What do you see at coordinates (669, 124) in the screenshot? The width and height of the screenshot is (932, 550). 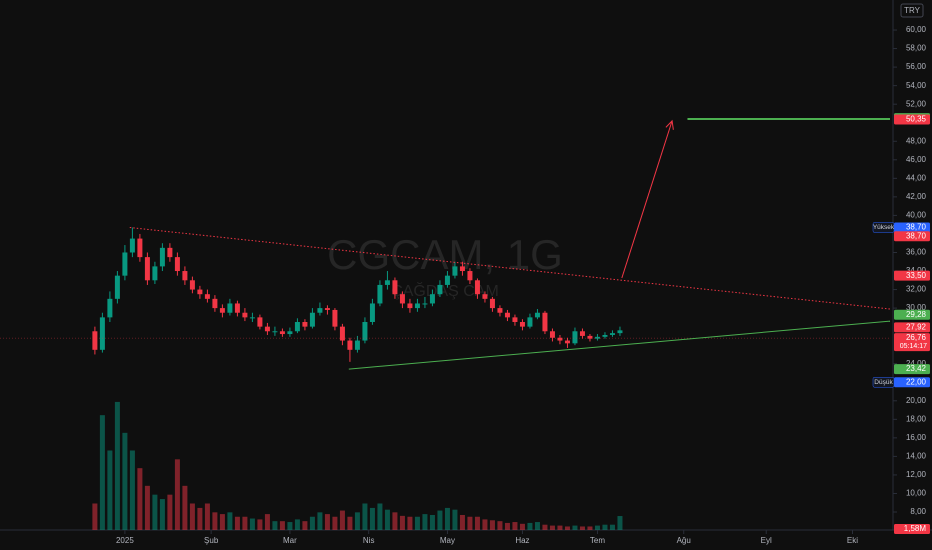 I see `arrow-head` at bounding box center [669, 124].